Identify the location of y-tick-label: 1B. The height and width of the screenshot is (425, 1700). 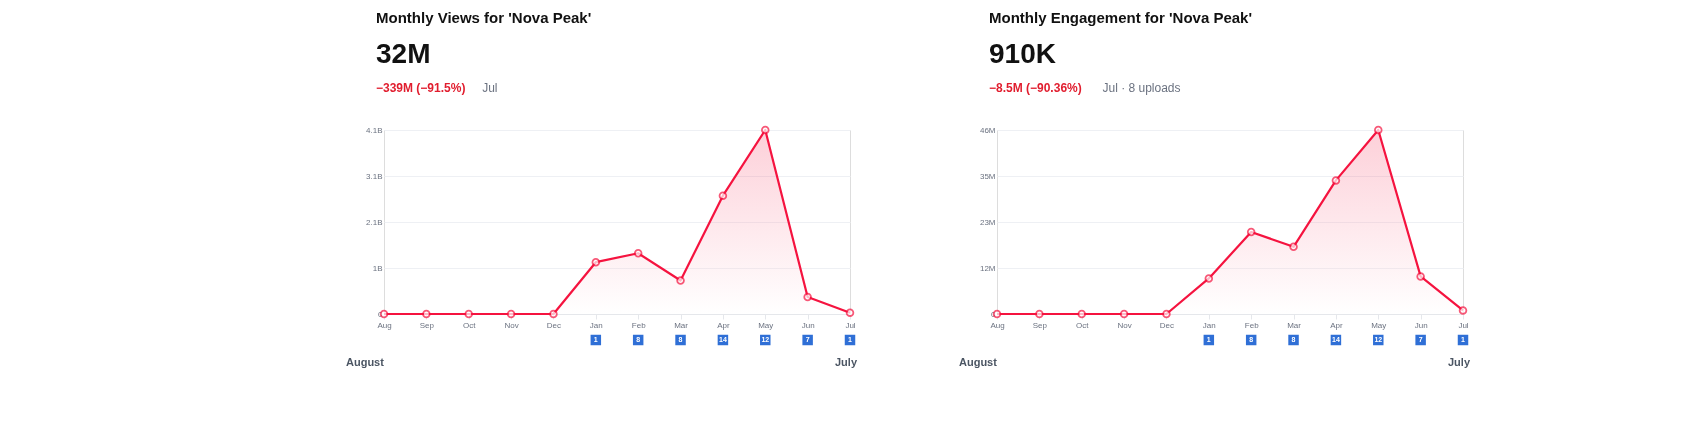
(377, 268).